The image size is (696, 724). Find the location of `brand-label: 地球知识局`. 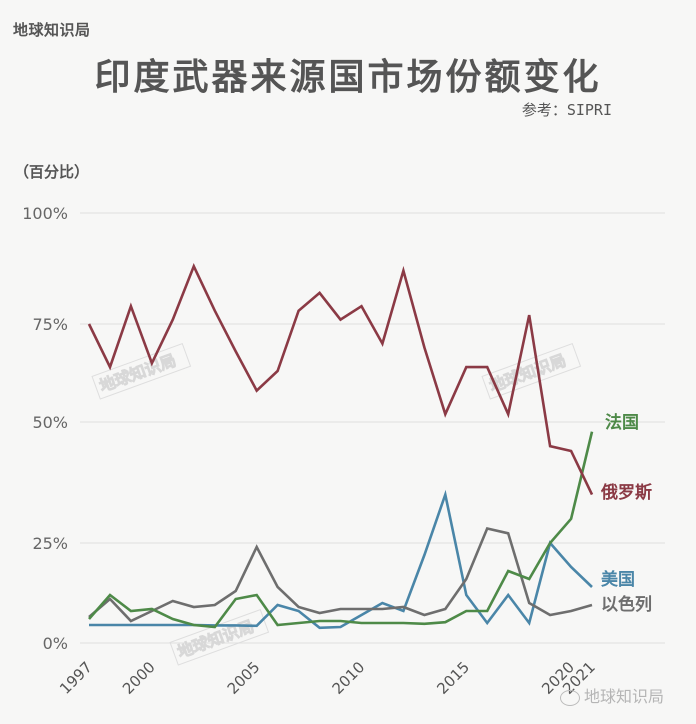

brand-label: 地球知识局 is located at coordinates (52, 30).